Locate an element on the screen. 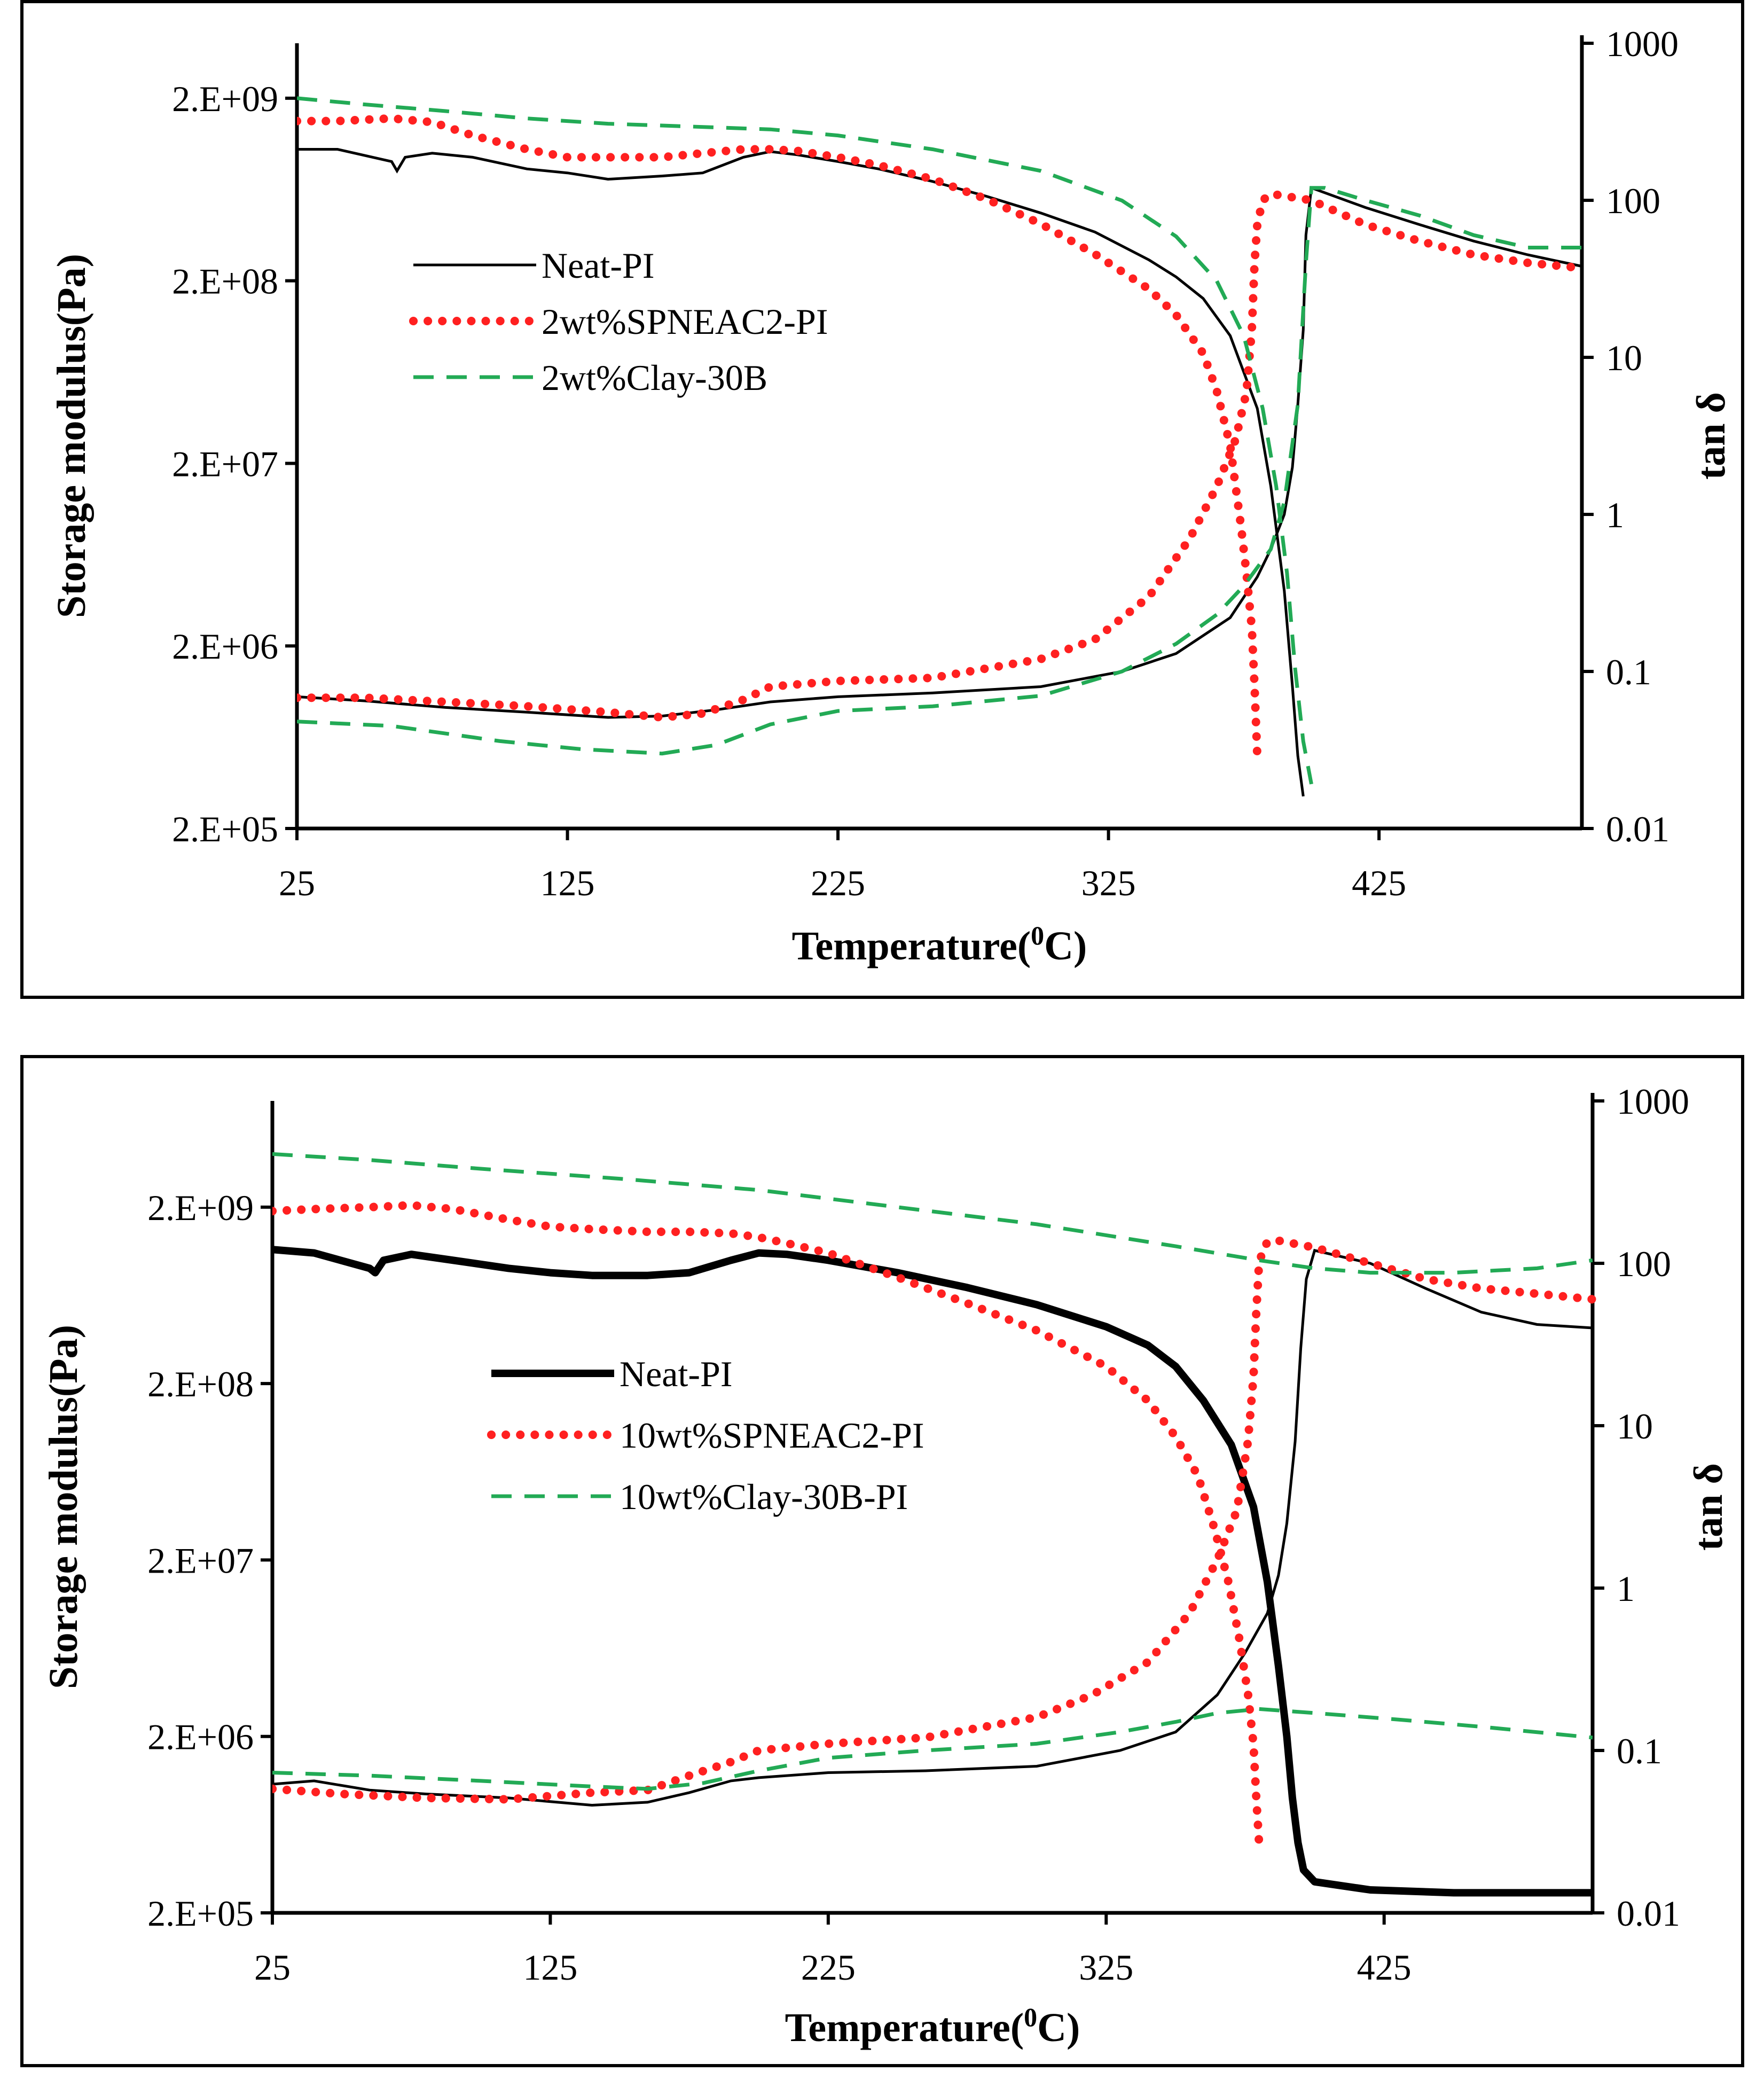 This screenshot has height=2087, width=1764. legend-label: 10wt%Clay-30B-PI is located at coordinates (764, 1496).